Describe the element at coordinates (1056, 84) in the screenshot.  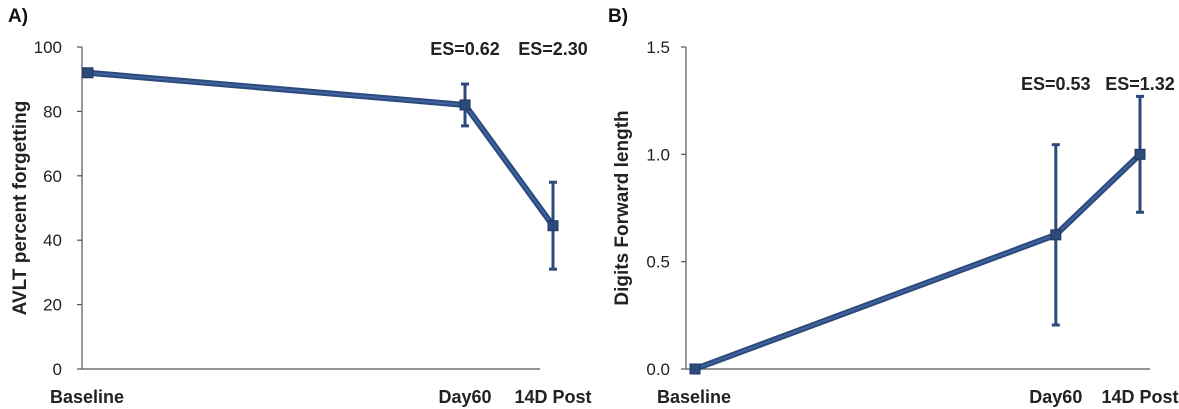
I see `panel-b-effect-size-label: ES=0.53` at that location.